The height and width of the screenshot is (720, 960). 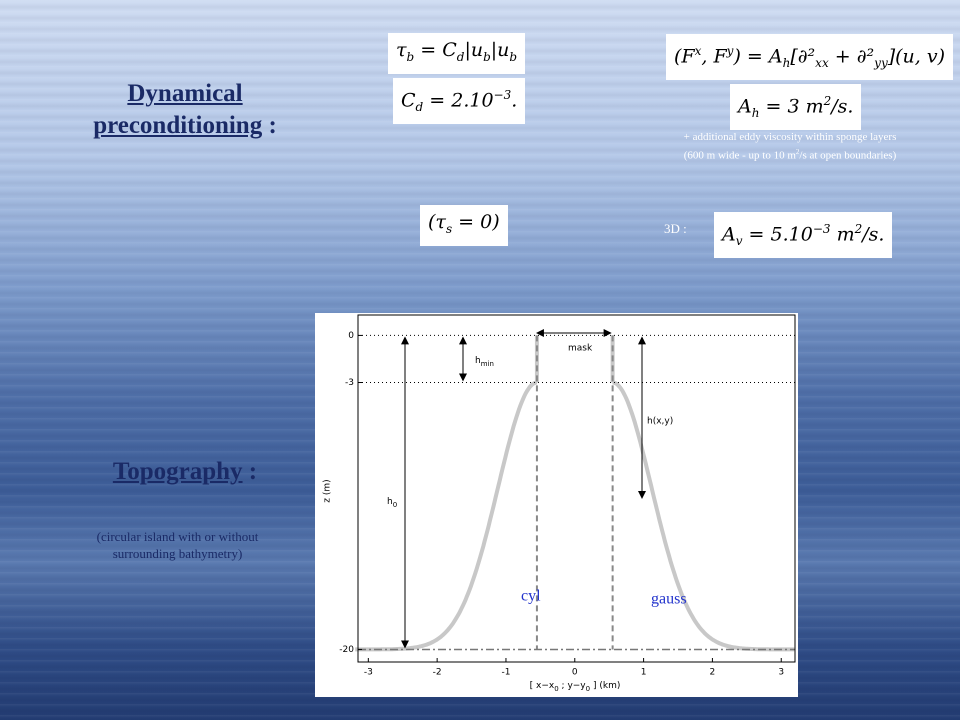 What do you see at coordinates (178, 109) in the screenshot?
I see `heading-title: Dynamical preconditioning` at bounding box center [178, 109].